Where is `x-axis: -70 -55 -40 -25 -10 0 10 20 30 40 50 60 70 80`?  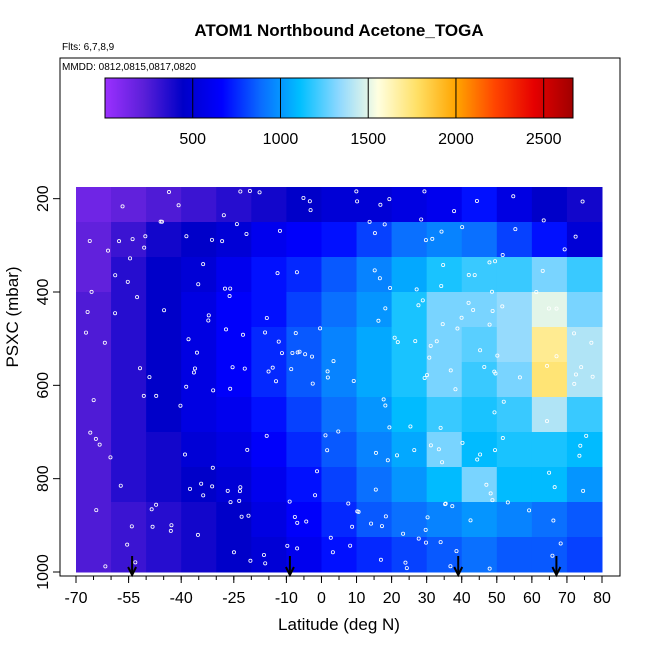 x-axis: -70 -55 -40 -25 -10 0 10 20 30 40 50 60 70 80 is located at coordinates (337, 591).